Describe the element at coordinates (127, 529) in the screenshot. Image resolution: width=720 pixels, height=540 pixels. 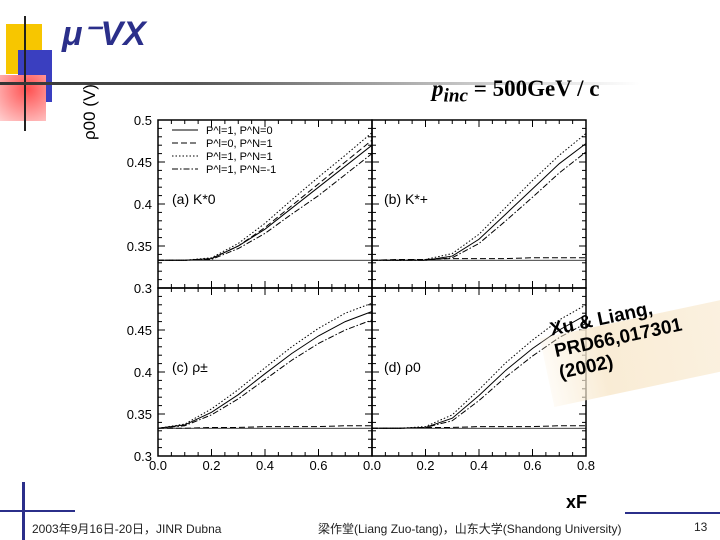
I see `footer-date-venue: 2003年9月16日-20日，JINR Dubna` at that location.